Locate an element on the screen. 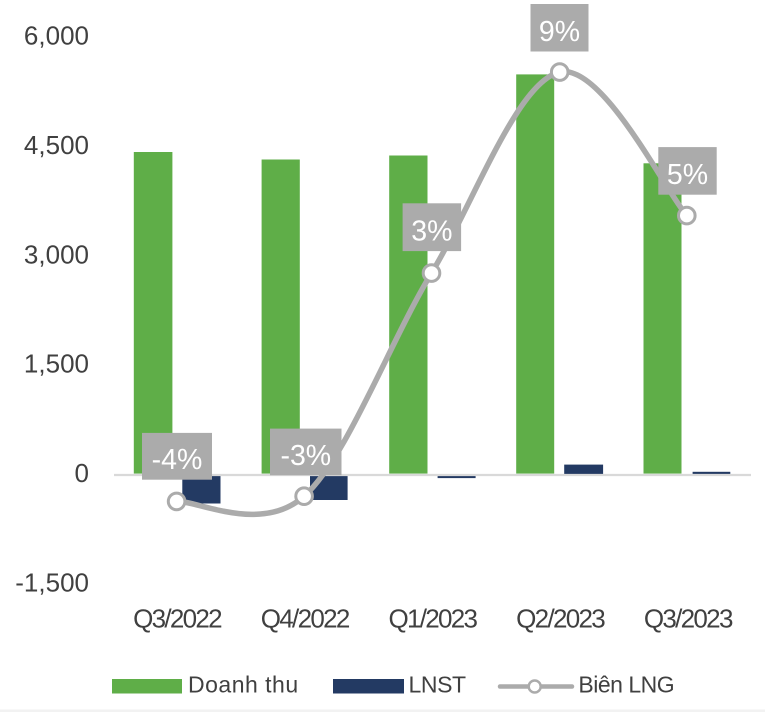  svg-text: -4% is located at coordinates (177, 460).